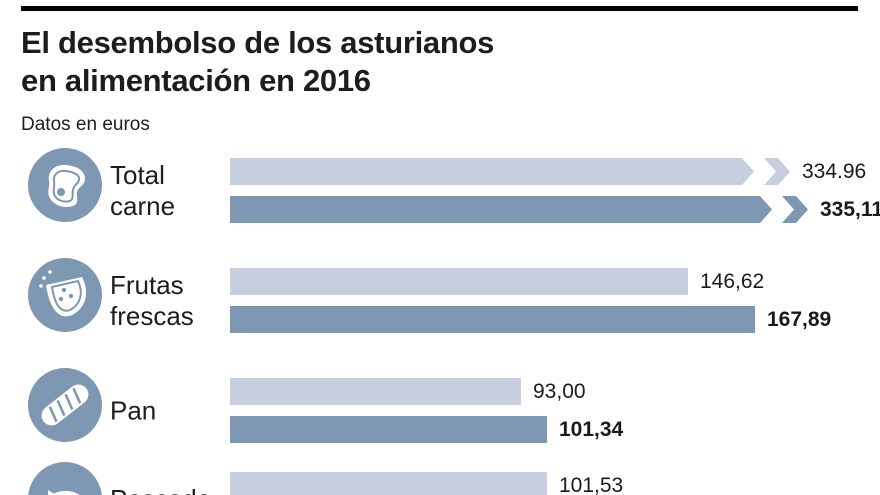  Describe the element at coordinates (85, 124) in the screenshot. I see `chart-subtitle: Datos en euros` at that location.